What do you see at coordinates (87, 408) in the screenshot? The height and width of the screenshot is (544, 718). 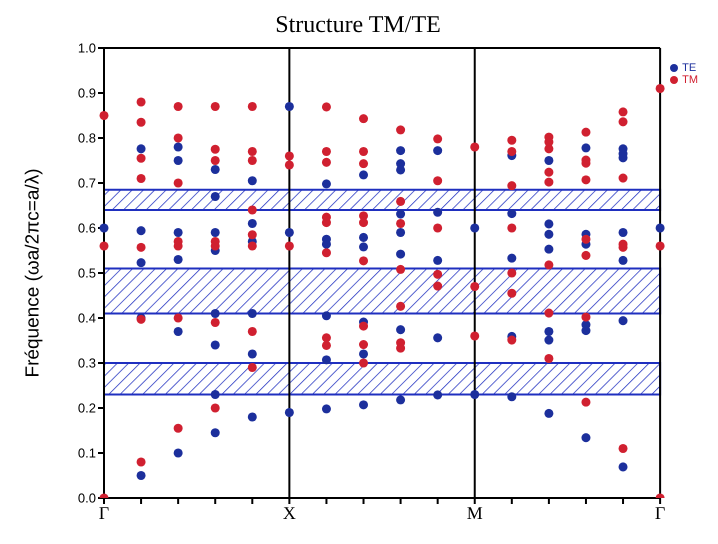 I see `y-tick-label: 0.2` at bounding box center [87, 408].